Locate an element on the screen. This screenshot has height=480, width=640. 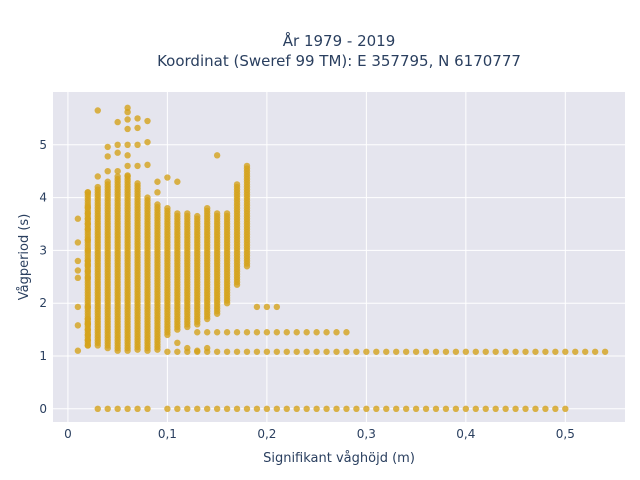
y-tick-label: 1 is located at coordinates (43, 356).